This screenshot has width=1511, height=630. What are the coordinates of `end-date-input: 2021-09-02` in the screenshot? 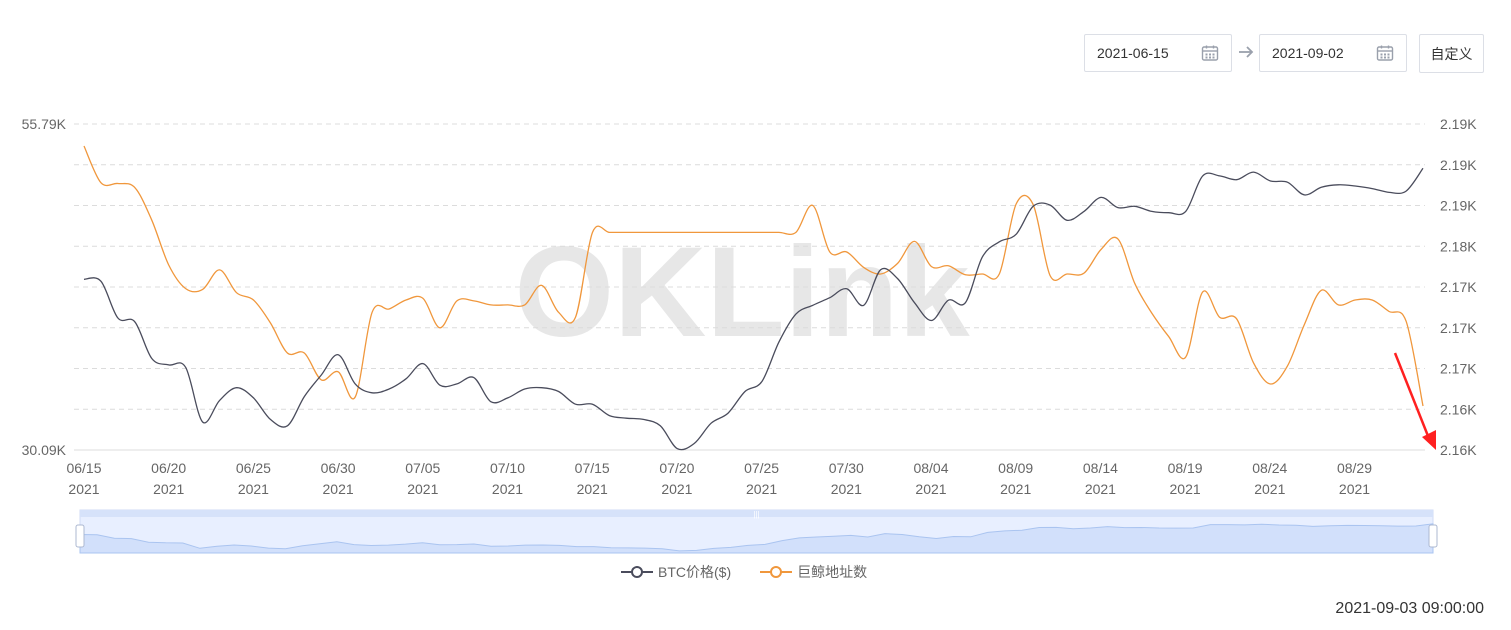 It's located at (1333, 53).